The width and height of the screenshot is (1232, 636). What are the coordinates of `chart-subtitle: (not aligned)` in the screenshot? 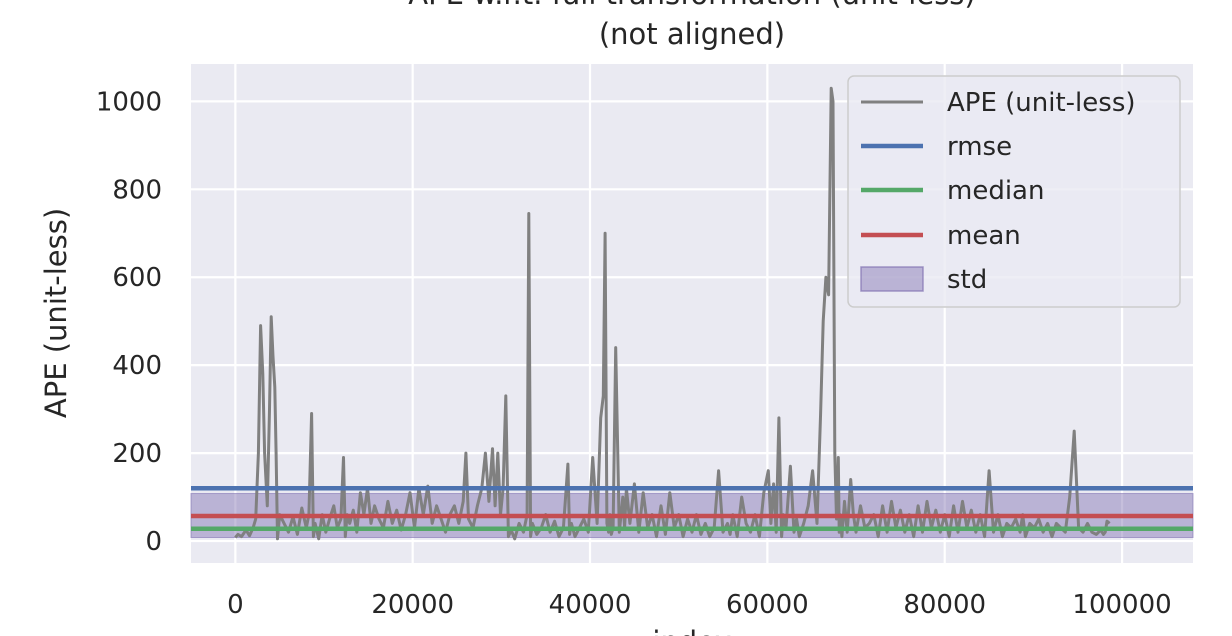 It's located at (692, 34).